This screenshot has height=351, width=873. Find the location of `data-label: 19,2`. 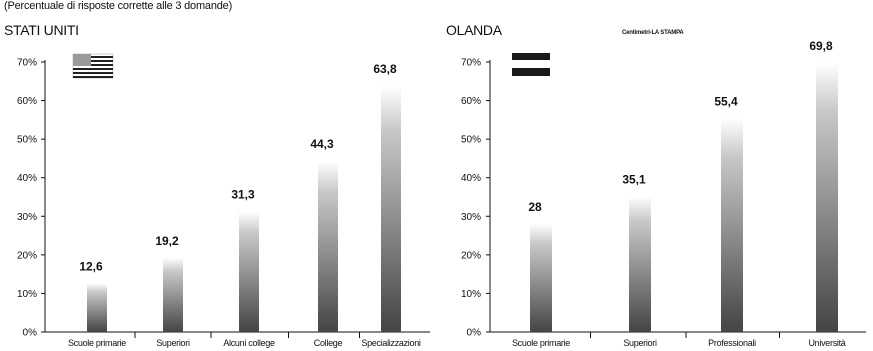

data-label: 19,2 is located at coordinates (167, 241).